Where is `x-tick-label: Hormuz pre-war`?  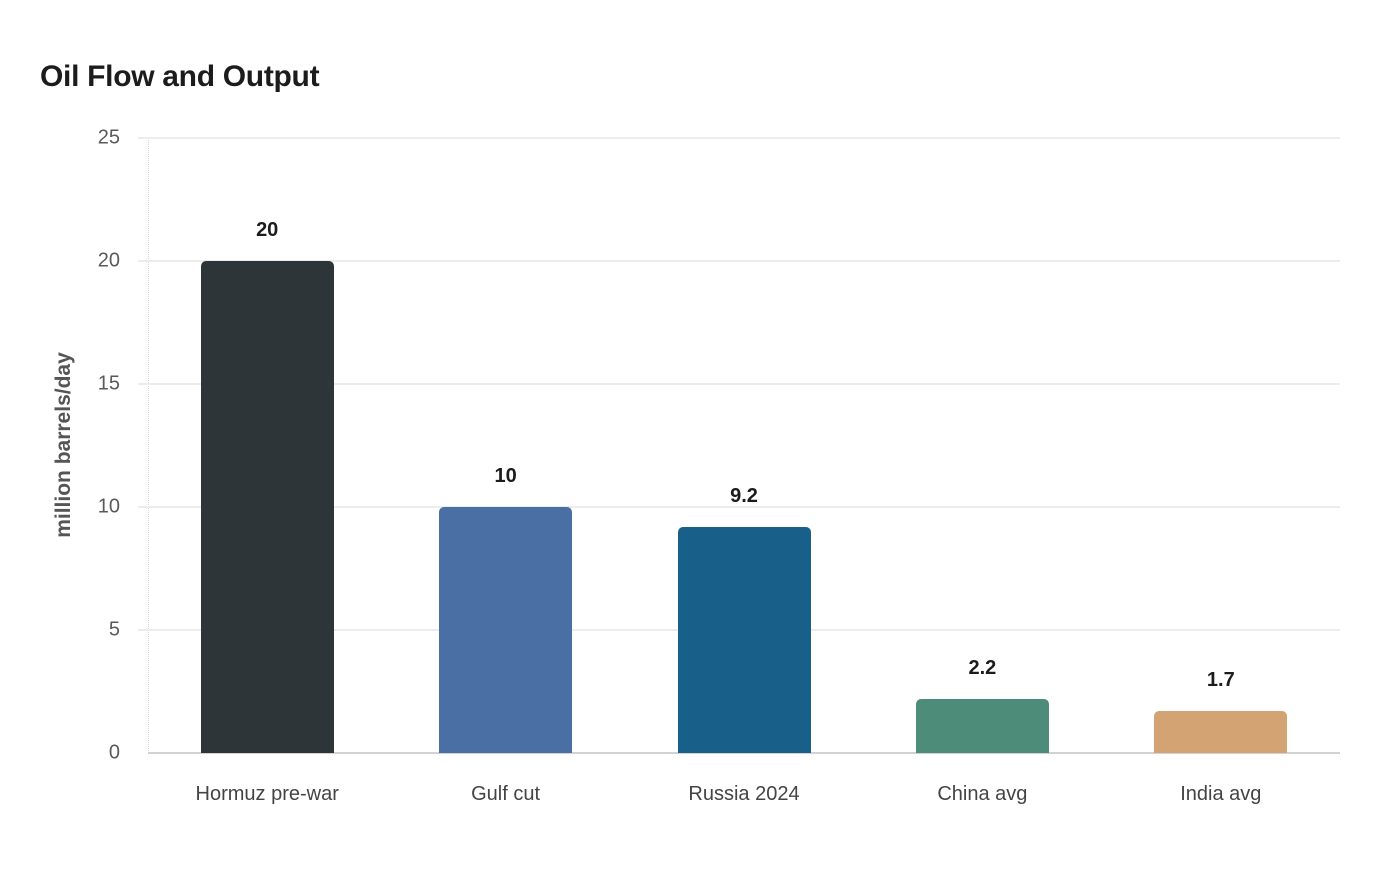
x-tick-label: Hormuz pre-war is located at coordinates (267, 794).